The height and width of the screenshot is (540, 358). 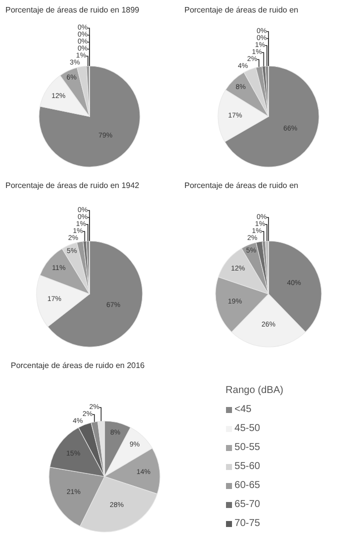 I want to click on legend-label: 60-65, so click(x=247, y=485).